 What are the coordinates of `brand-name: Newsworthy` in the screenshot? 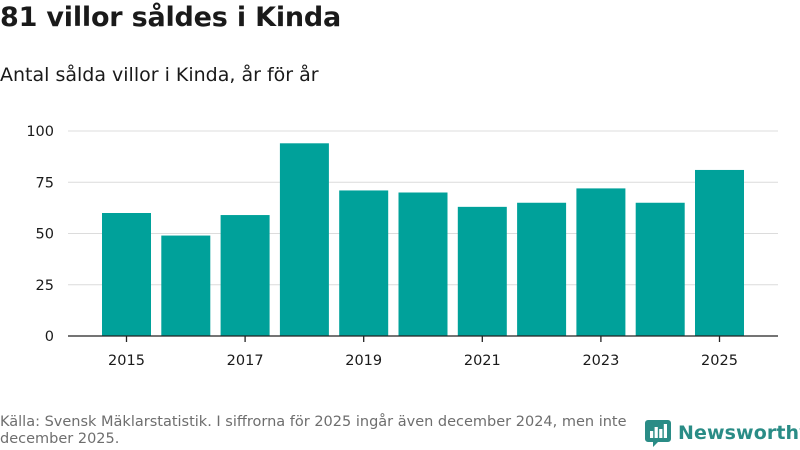 It's located at (739, 433).